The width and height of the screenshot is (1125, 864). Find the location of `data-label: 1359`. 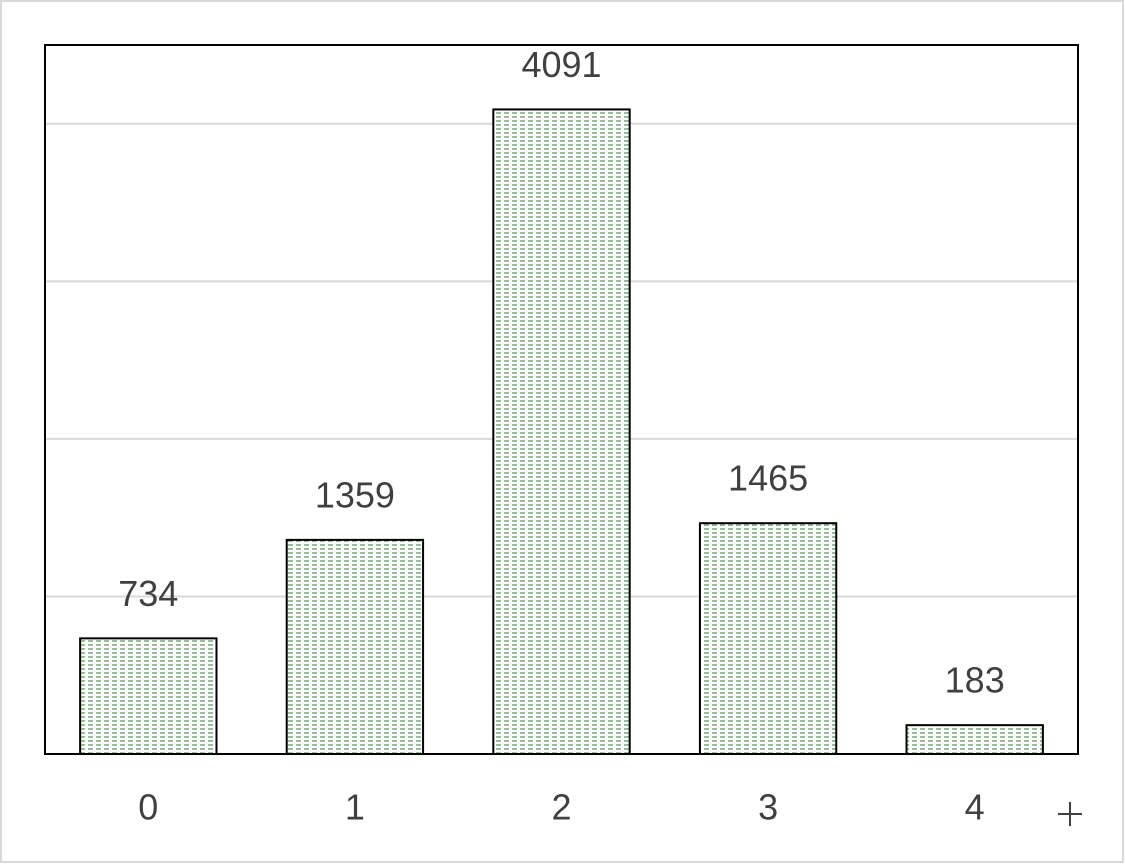

data-label: 1359 is located at coordinates (355, 494).